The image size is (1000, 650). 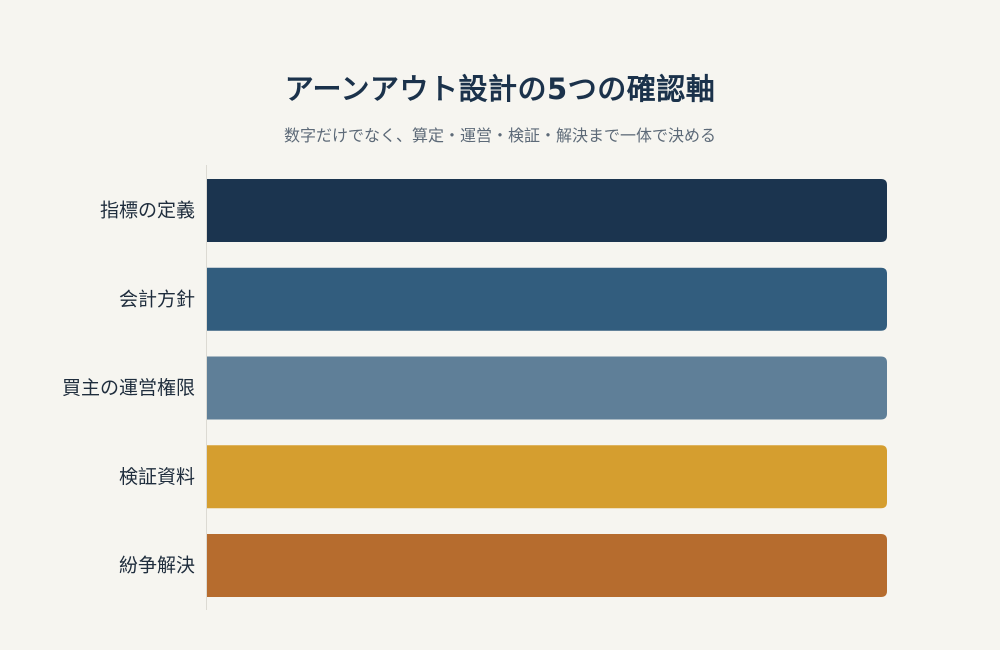 I want to click on category-label-3: 買主の運営権限, so click(x=128, y=388).